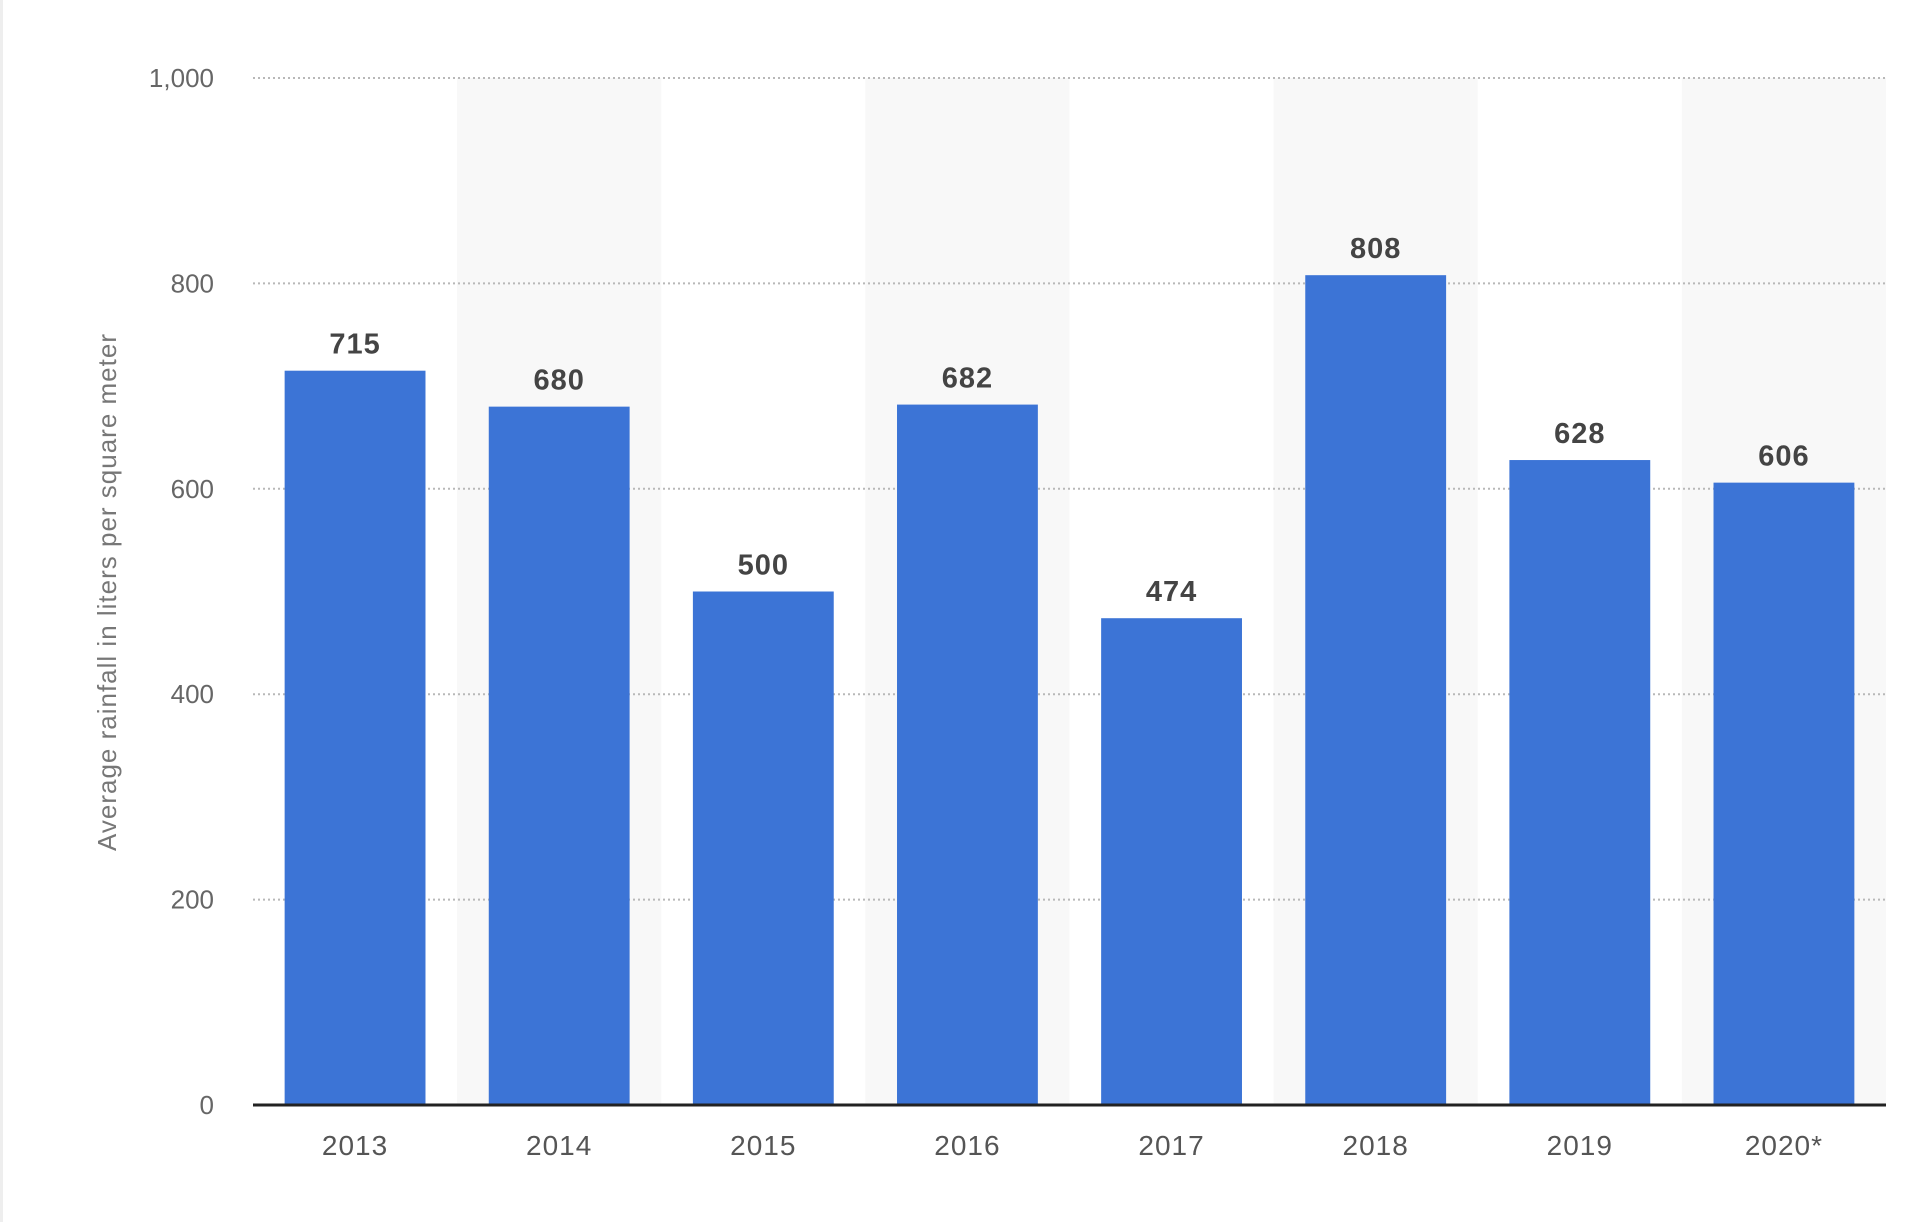  Describe the element at coordinates (1784, 1145) in the screenshot. I see `x-tick-label: 2020*` at that location.